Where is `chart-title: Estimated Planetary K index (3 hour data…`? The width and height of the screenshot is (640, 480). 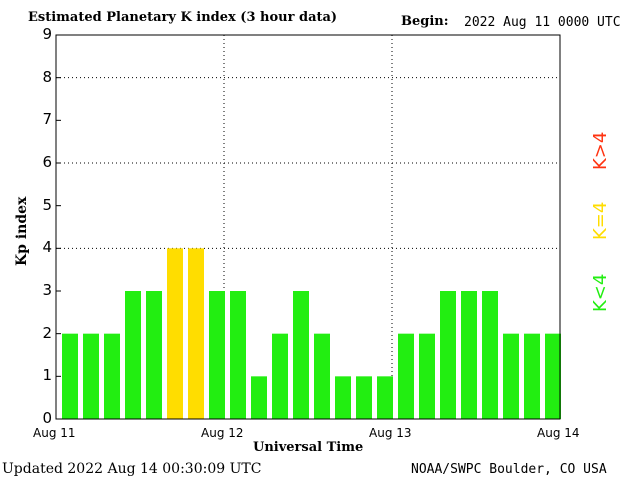 chart-title: Estimated Planetary K index (3 hour data… is located at coordinates (183, 17).